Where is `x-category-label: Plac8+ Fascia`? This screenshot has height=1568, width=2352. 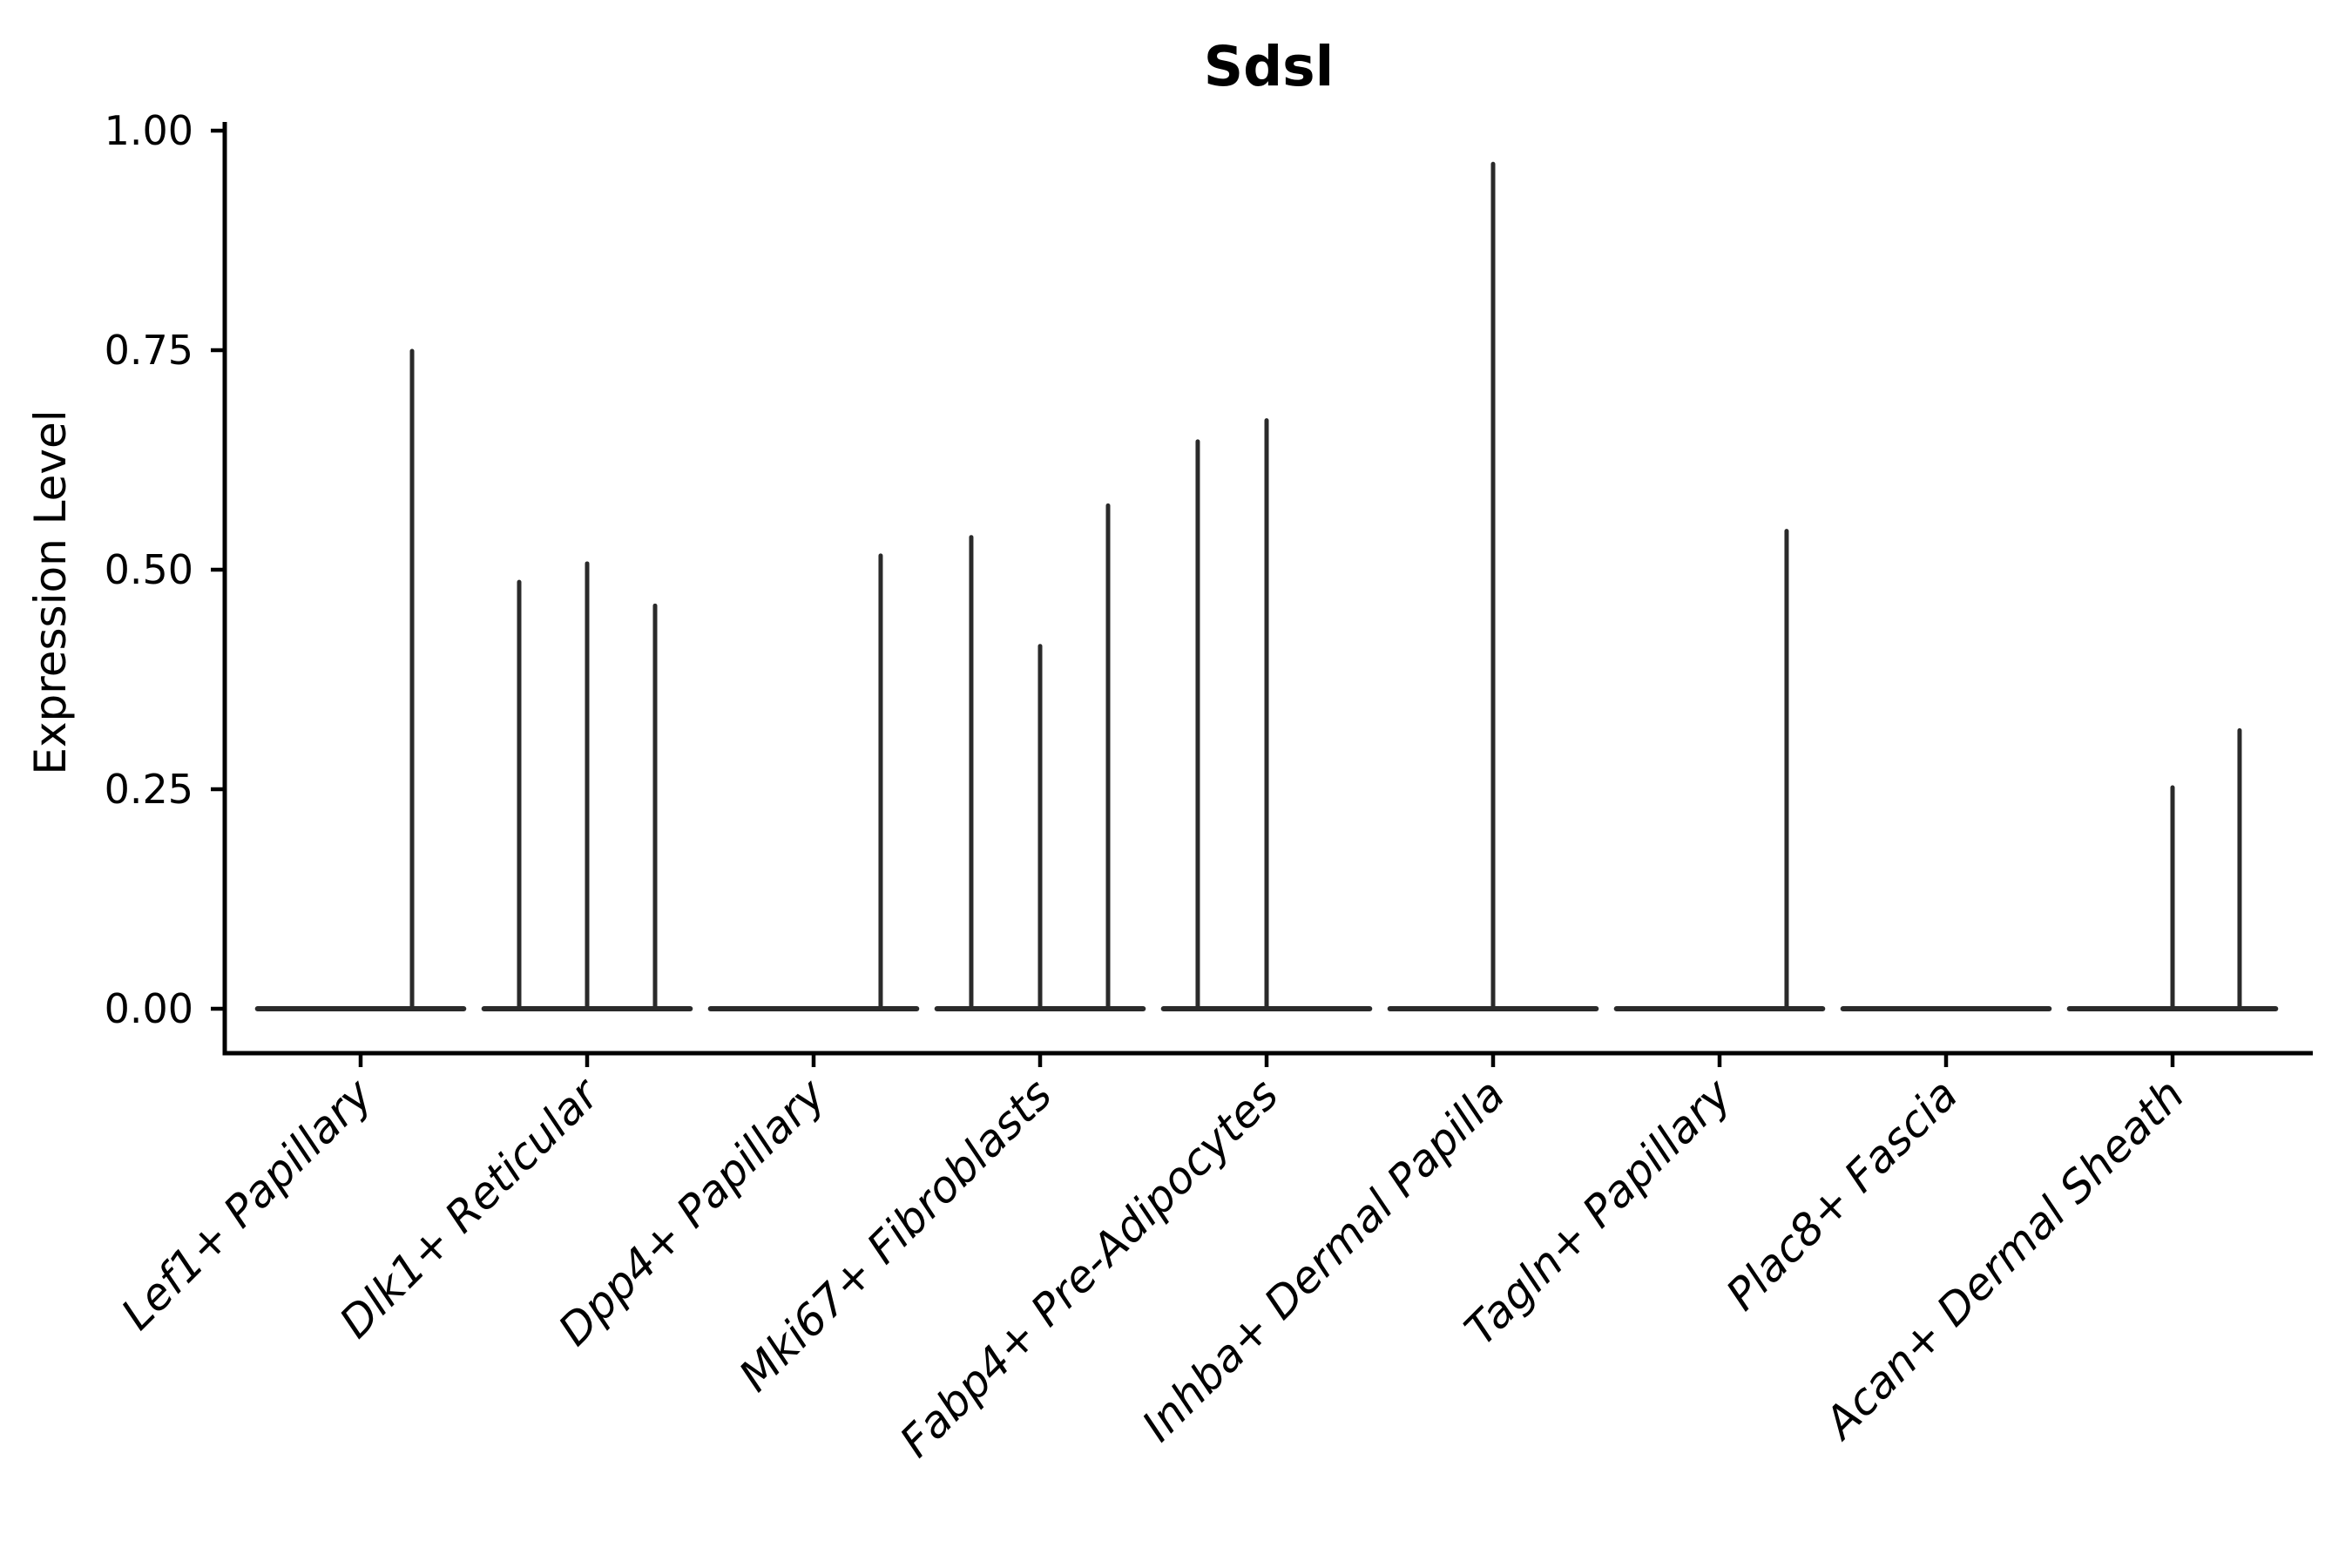
x-category-label: Plac8+ Fascia is located at coordinates (1843, 1194).